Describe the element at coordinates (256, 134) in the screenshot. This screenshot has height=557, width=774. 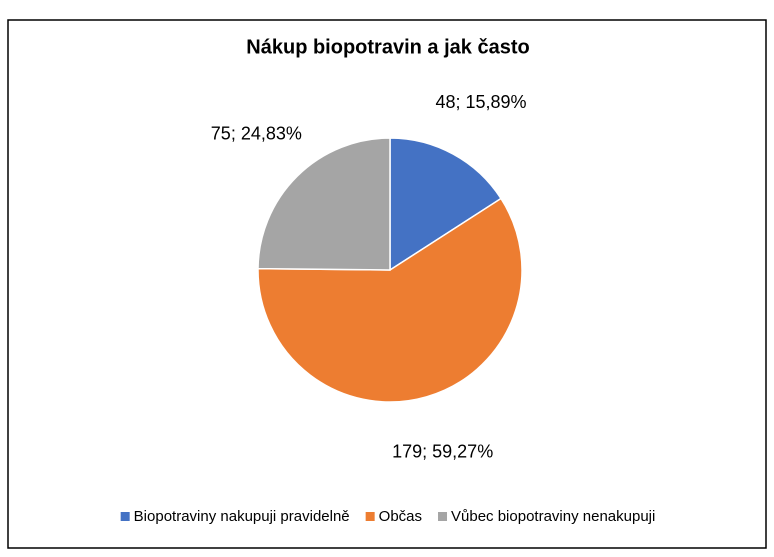
I see `data-label: 75; 24,83%` at that location.